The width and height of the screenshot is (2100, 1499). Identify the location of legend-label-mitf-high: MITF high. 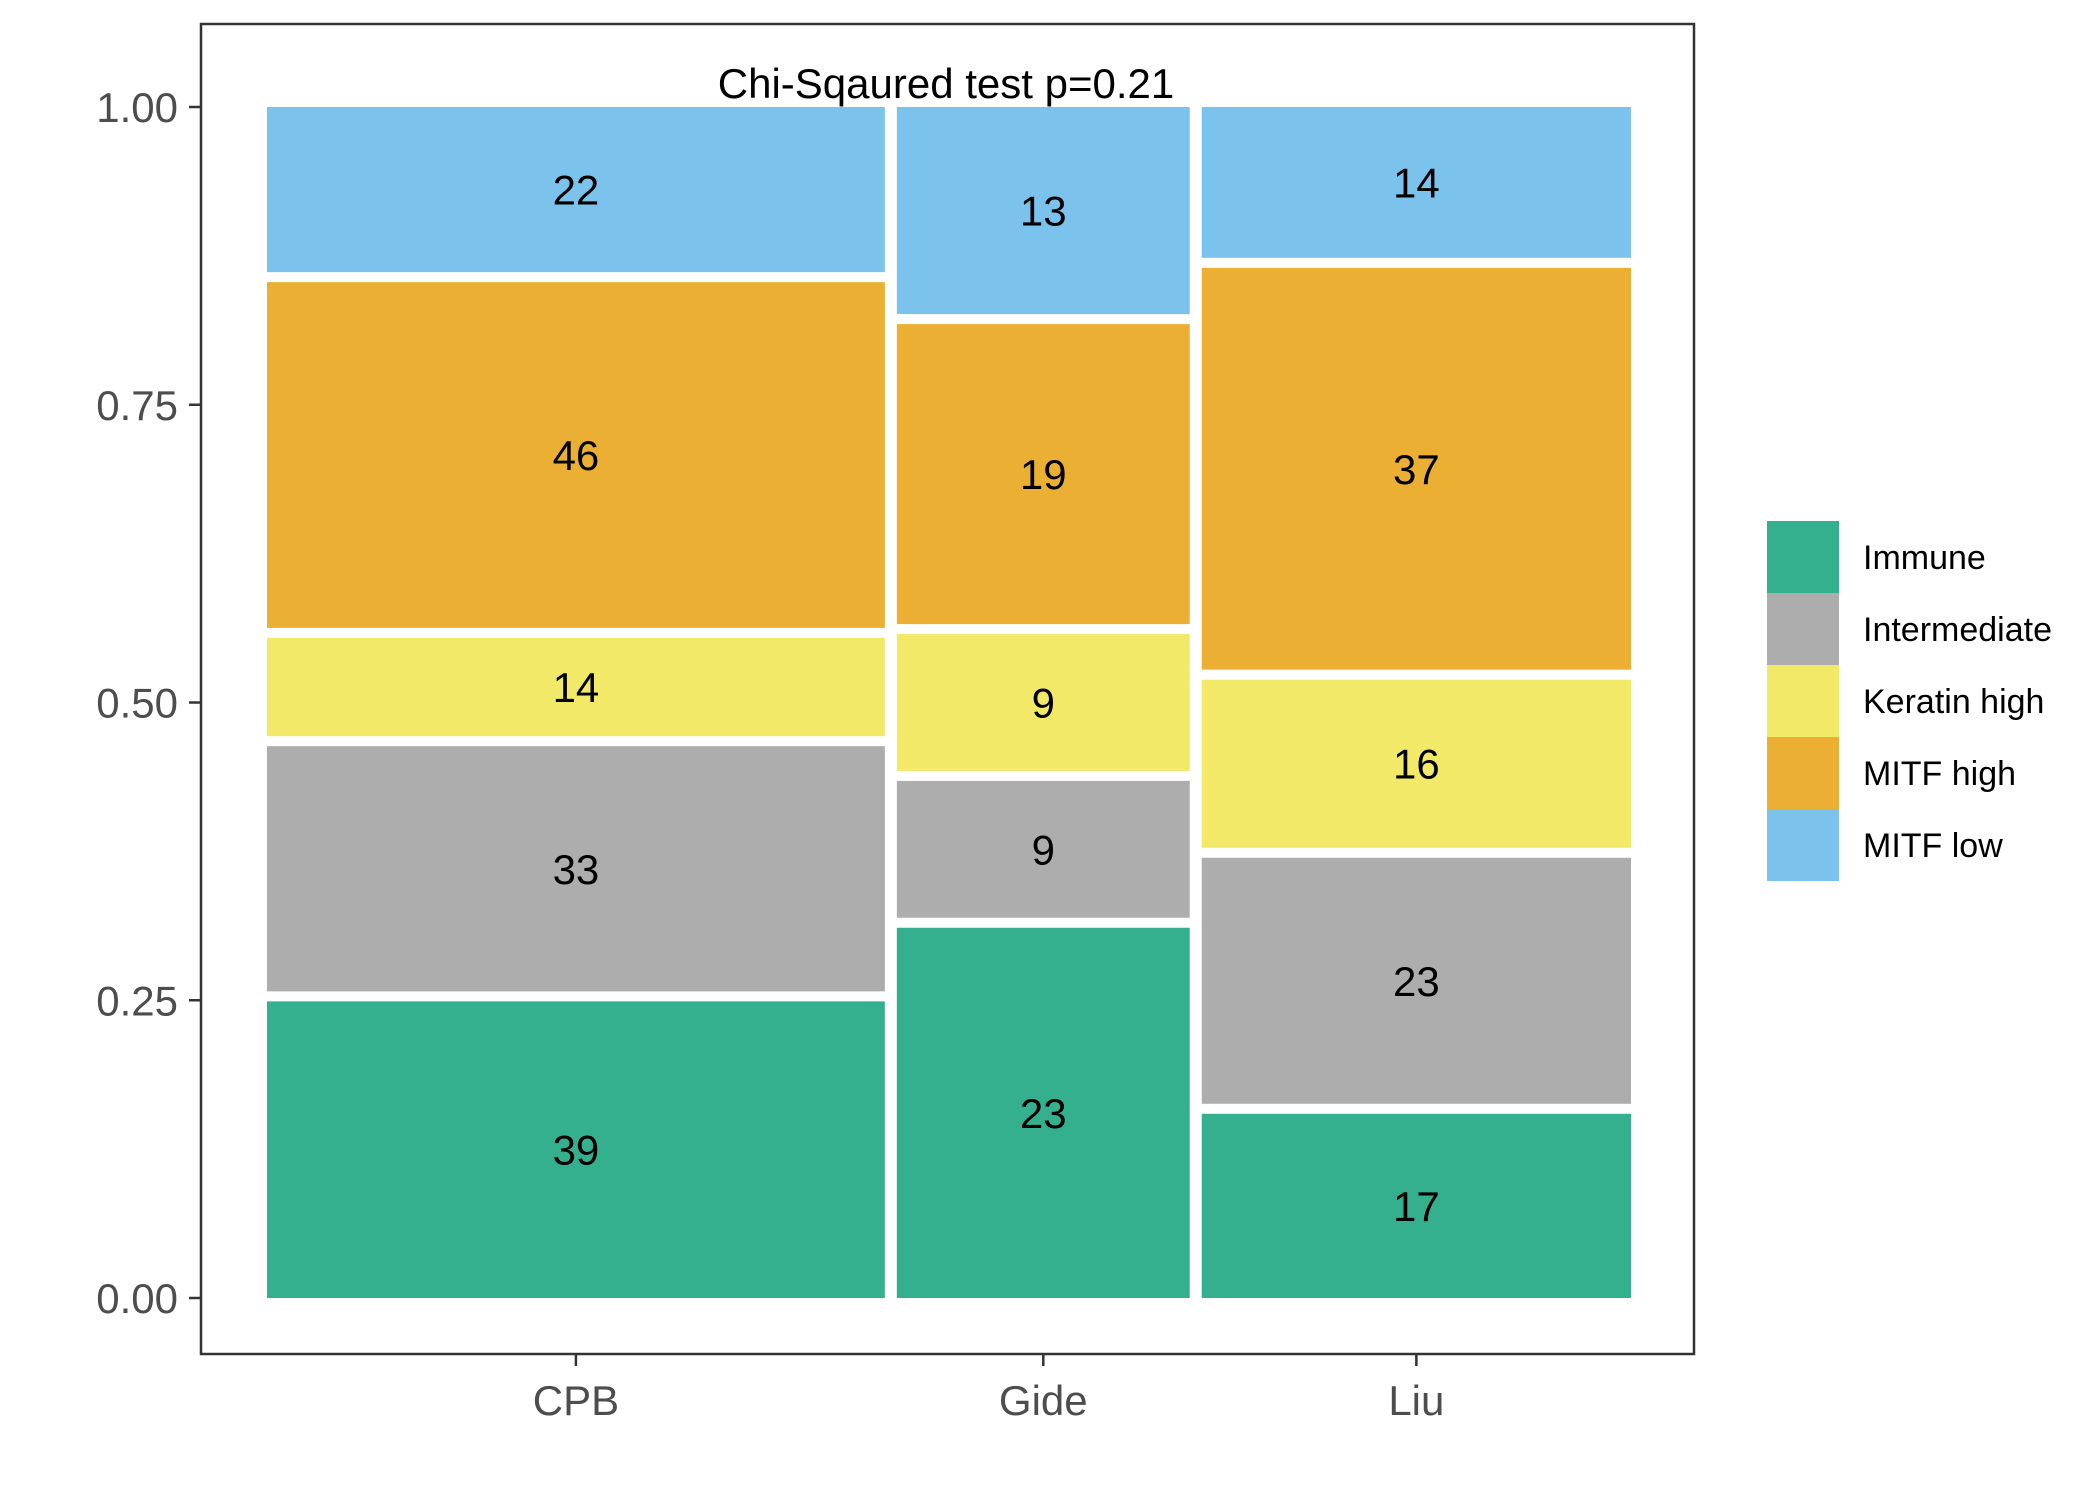
(1939, 774).